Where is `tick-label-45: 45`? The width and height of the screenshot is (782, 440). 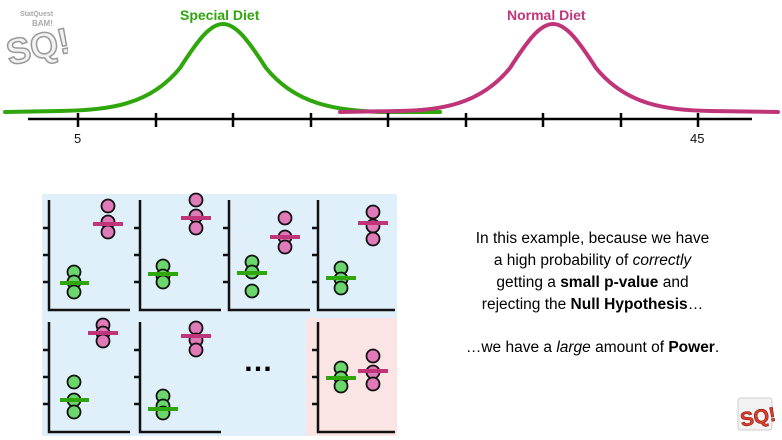 tick-label-45: 45 is located at coordinates (697, 138).